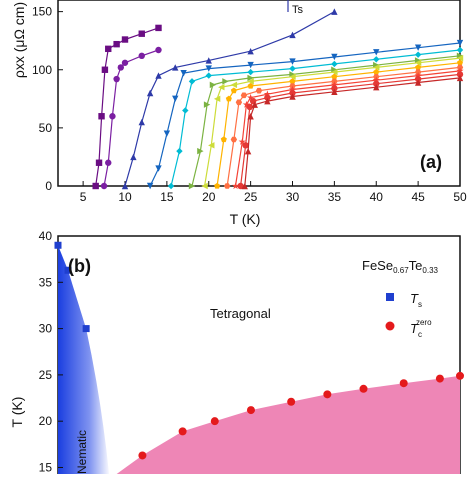 The height and width of the screenshot is (479, 474). What do you see at coordinates (46, 282) in the screenshot?
I see `panel-b-y-tick-label: 35` at bounding box center [46, 282].